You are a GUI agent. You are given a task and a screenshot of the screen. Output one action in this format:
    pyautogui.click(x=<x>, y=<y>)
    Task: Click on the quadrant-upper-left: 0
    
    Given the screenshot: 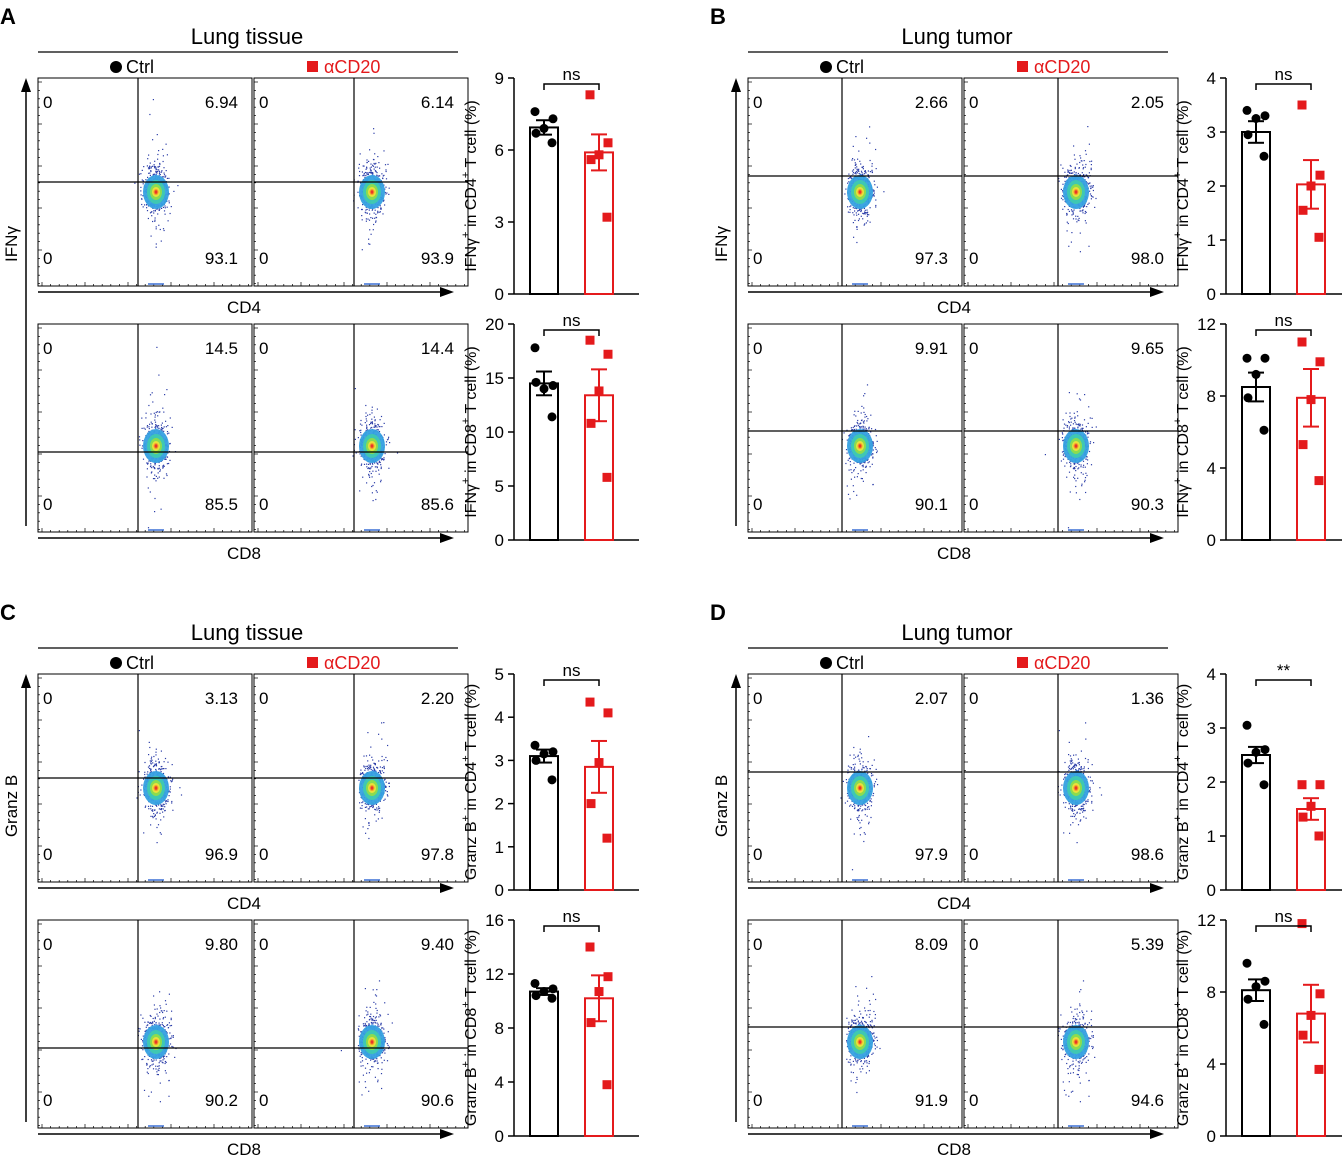 What is the action you would take?
    pyautogui.click(x=263, y=102)
    